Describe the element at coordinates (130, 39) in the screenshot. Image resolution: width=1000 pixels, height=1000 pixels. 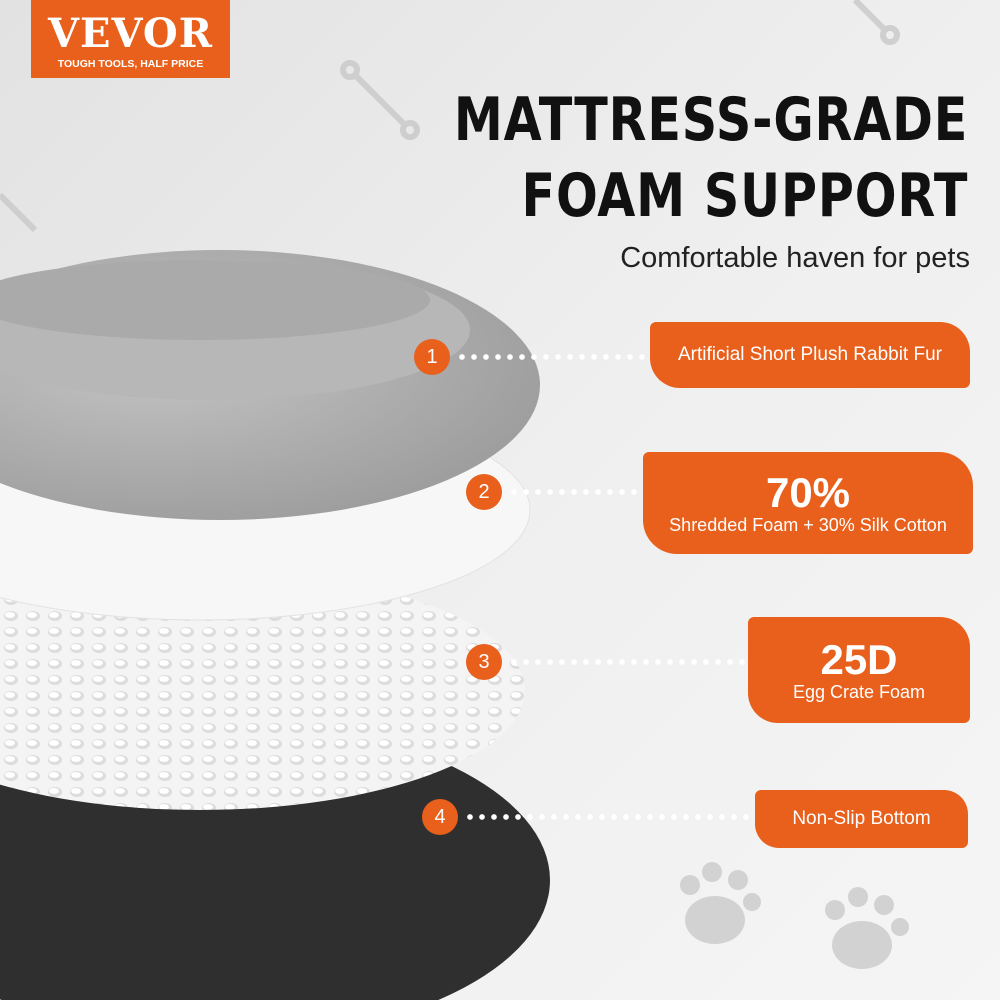
I see `vevor-logo: VEVOR TOUGH TOOLS, HALF PRICE` at that location.